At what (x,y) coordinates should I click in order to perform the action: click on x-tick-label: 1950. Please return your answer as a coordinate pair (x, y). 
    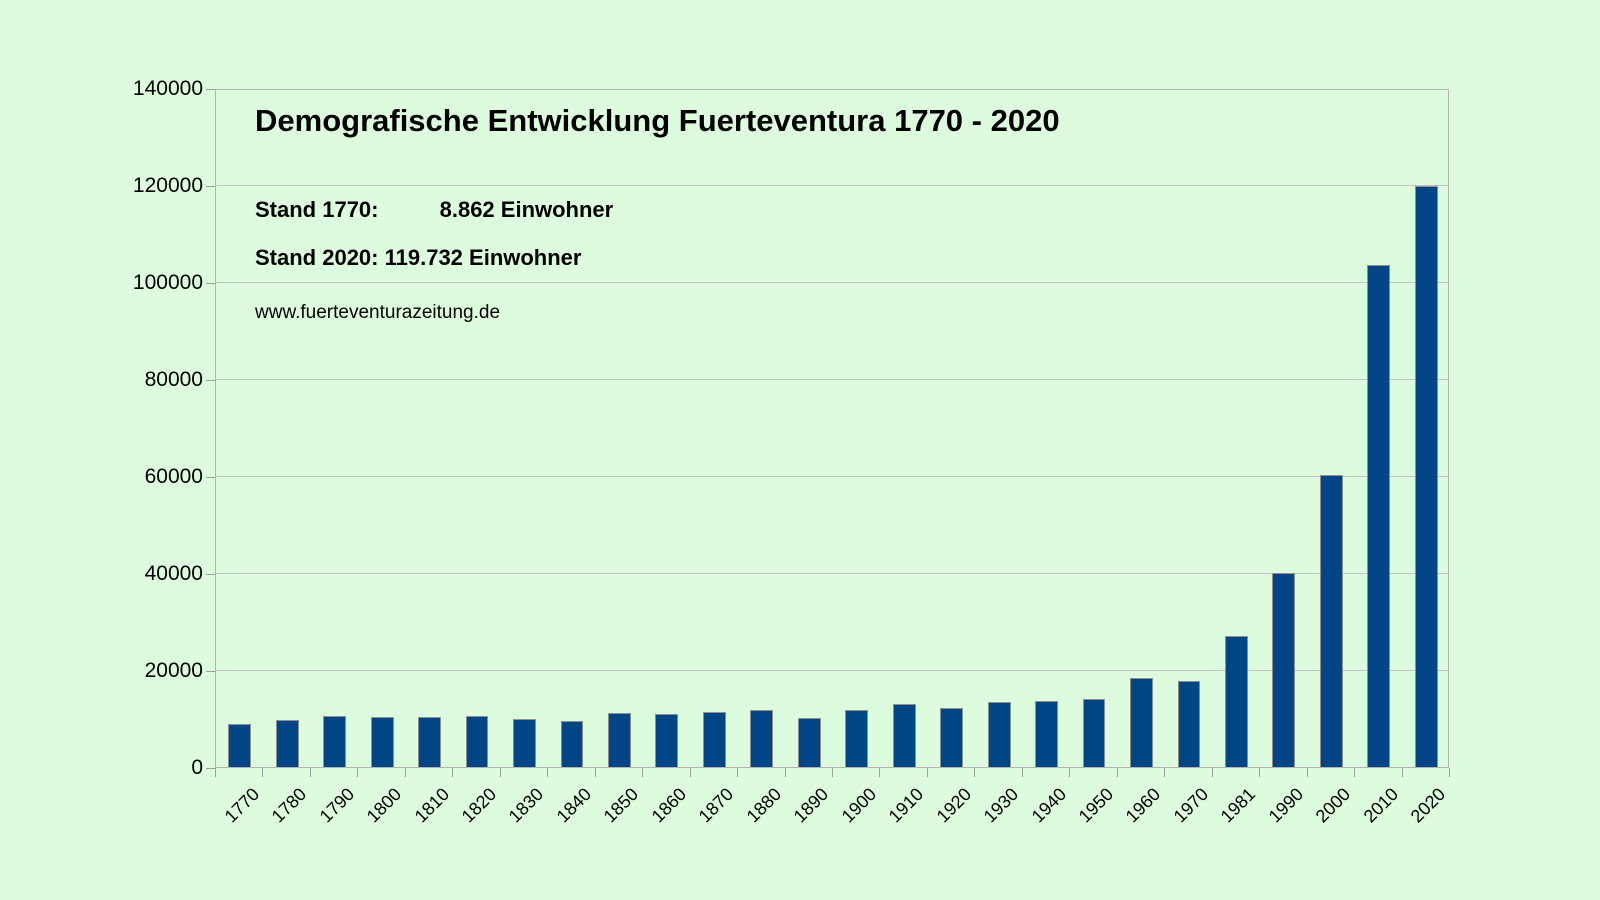
    Looking at the image, I should click on (1096, 805).